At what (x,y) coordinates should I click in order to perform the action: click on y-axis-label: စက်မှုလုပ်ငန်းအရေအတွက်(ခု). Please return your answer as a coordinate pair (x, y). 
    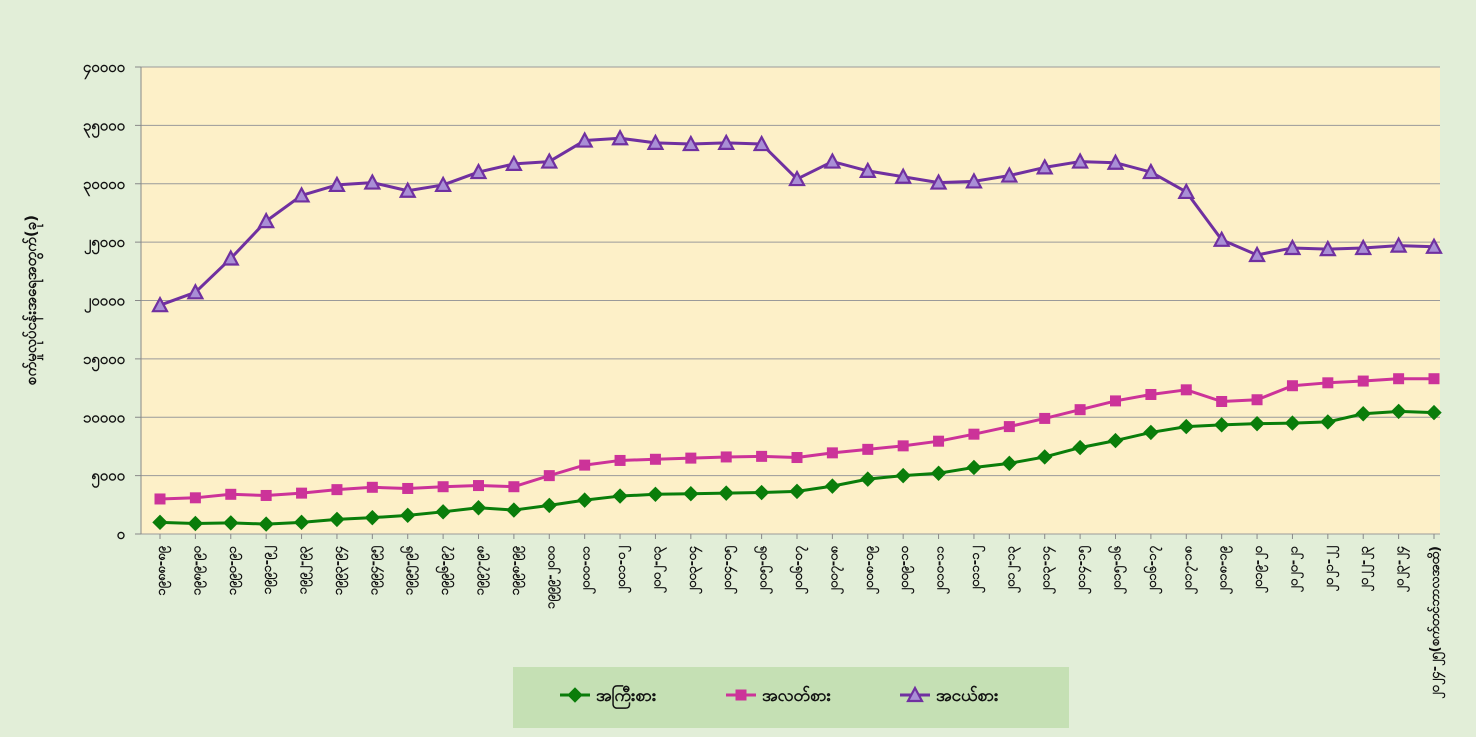
    Looking at the image, I should click on (32, 300).